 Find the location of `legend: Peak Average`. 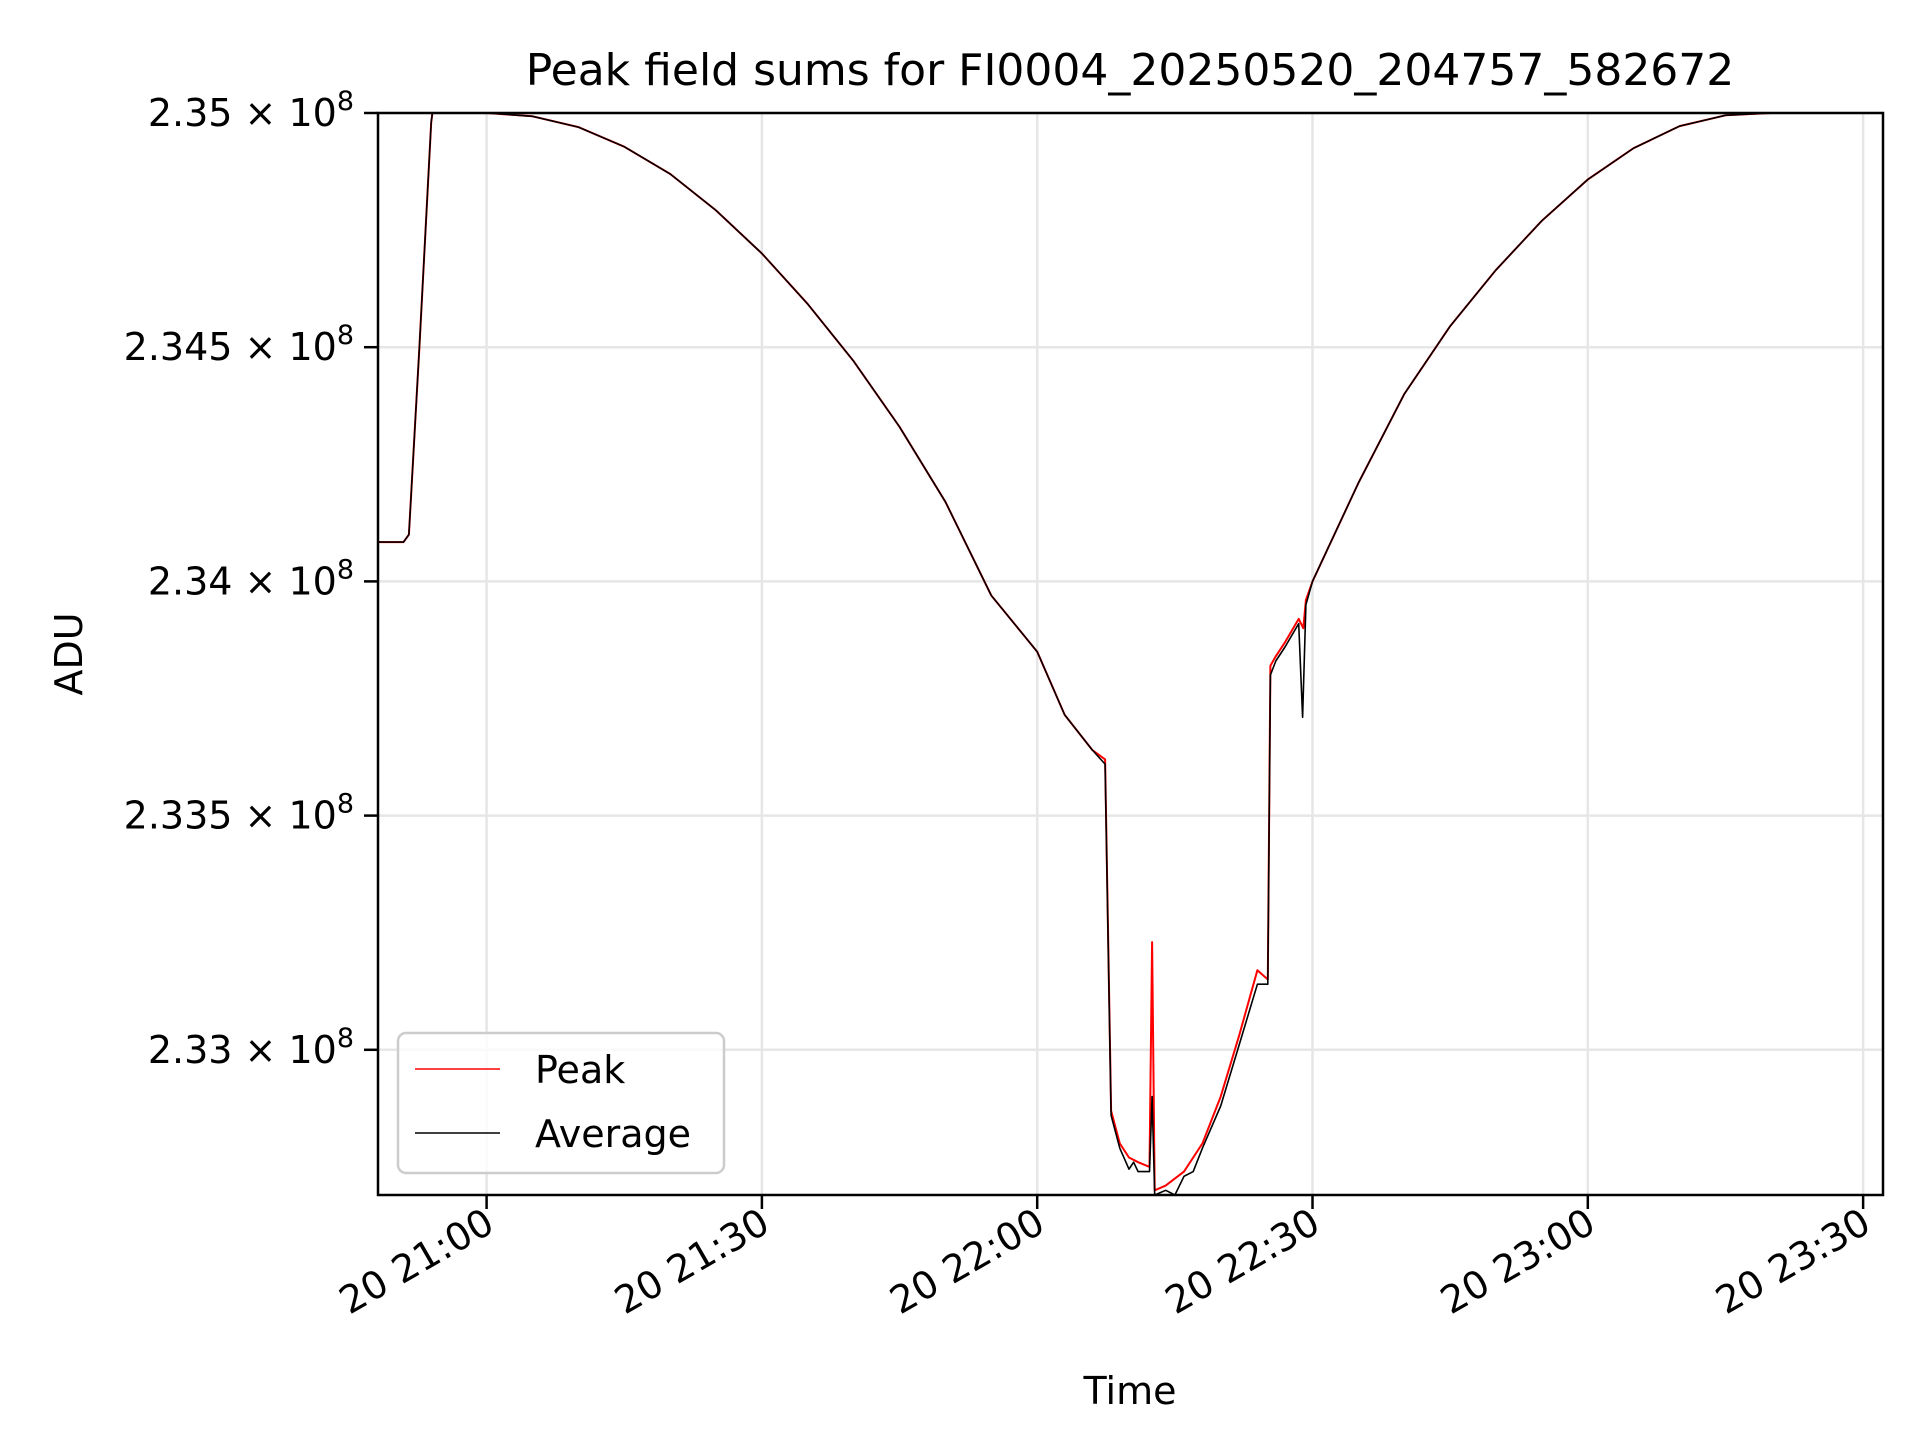

legend: Peak Average is located at coordinates (561, 1103).